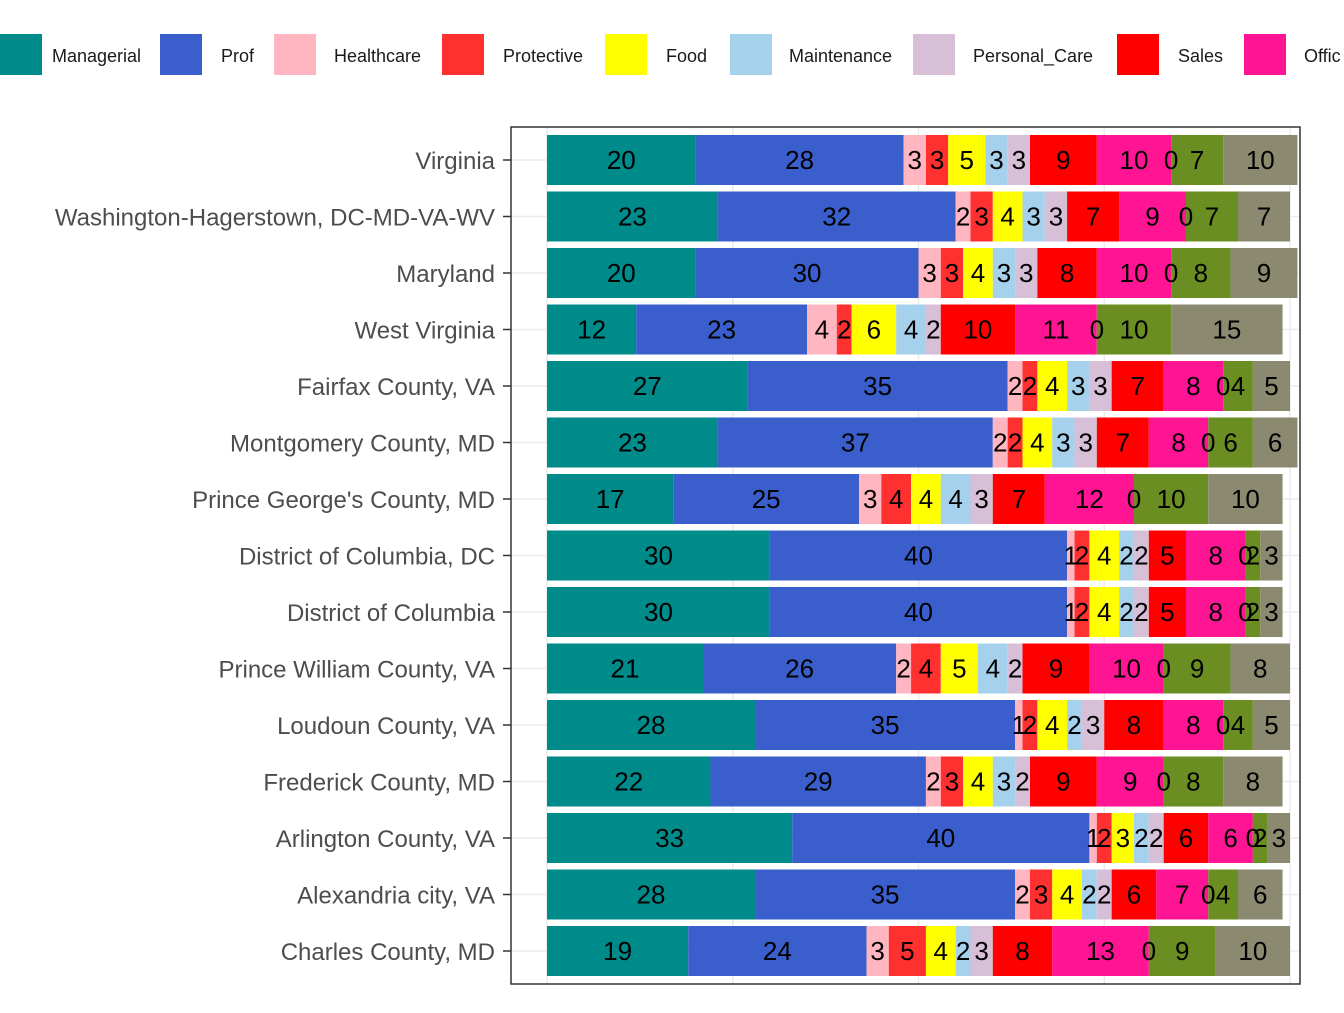 Image resolution: width=1344 pixels, height=1013 pixels. I want to click on y-tick-label: Prince William County, VA, so click(356, 670).